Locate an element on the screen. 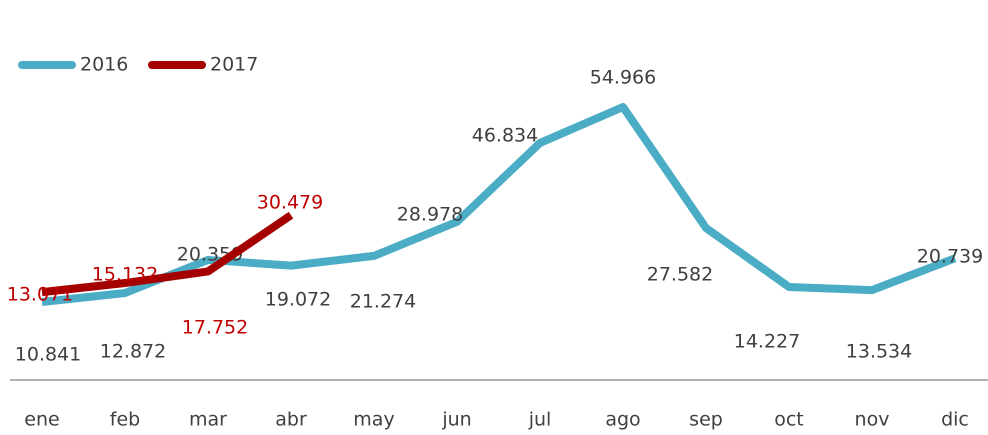 This screenshot has height=435, width=988. data-label: 30.479 is located at coordinates (290, 203).